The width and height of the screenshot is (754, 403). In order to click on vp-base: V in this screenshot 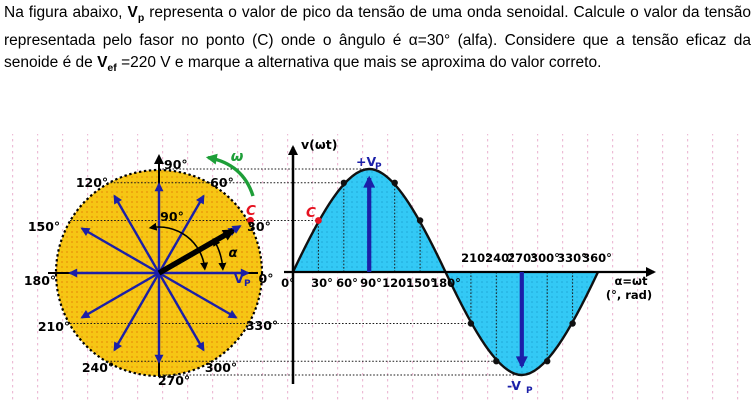, I will do `click(132, 12)`.